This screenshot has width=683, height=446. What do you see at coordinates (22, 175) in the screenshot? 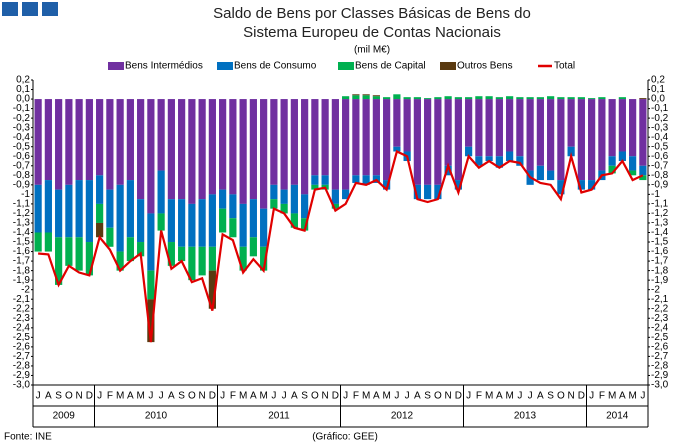
I see `y-tick-label: -0,8` at bounding box center [22, 175].